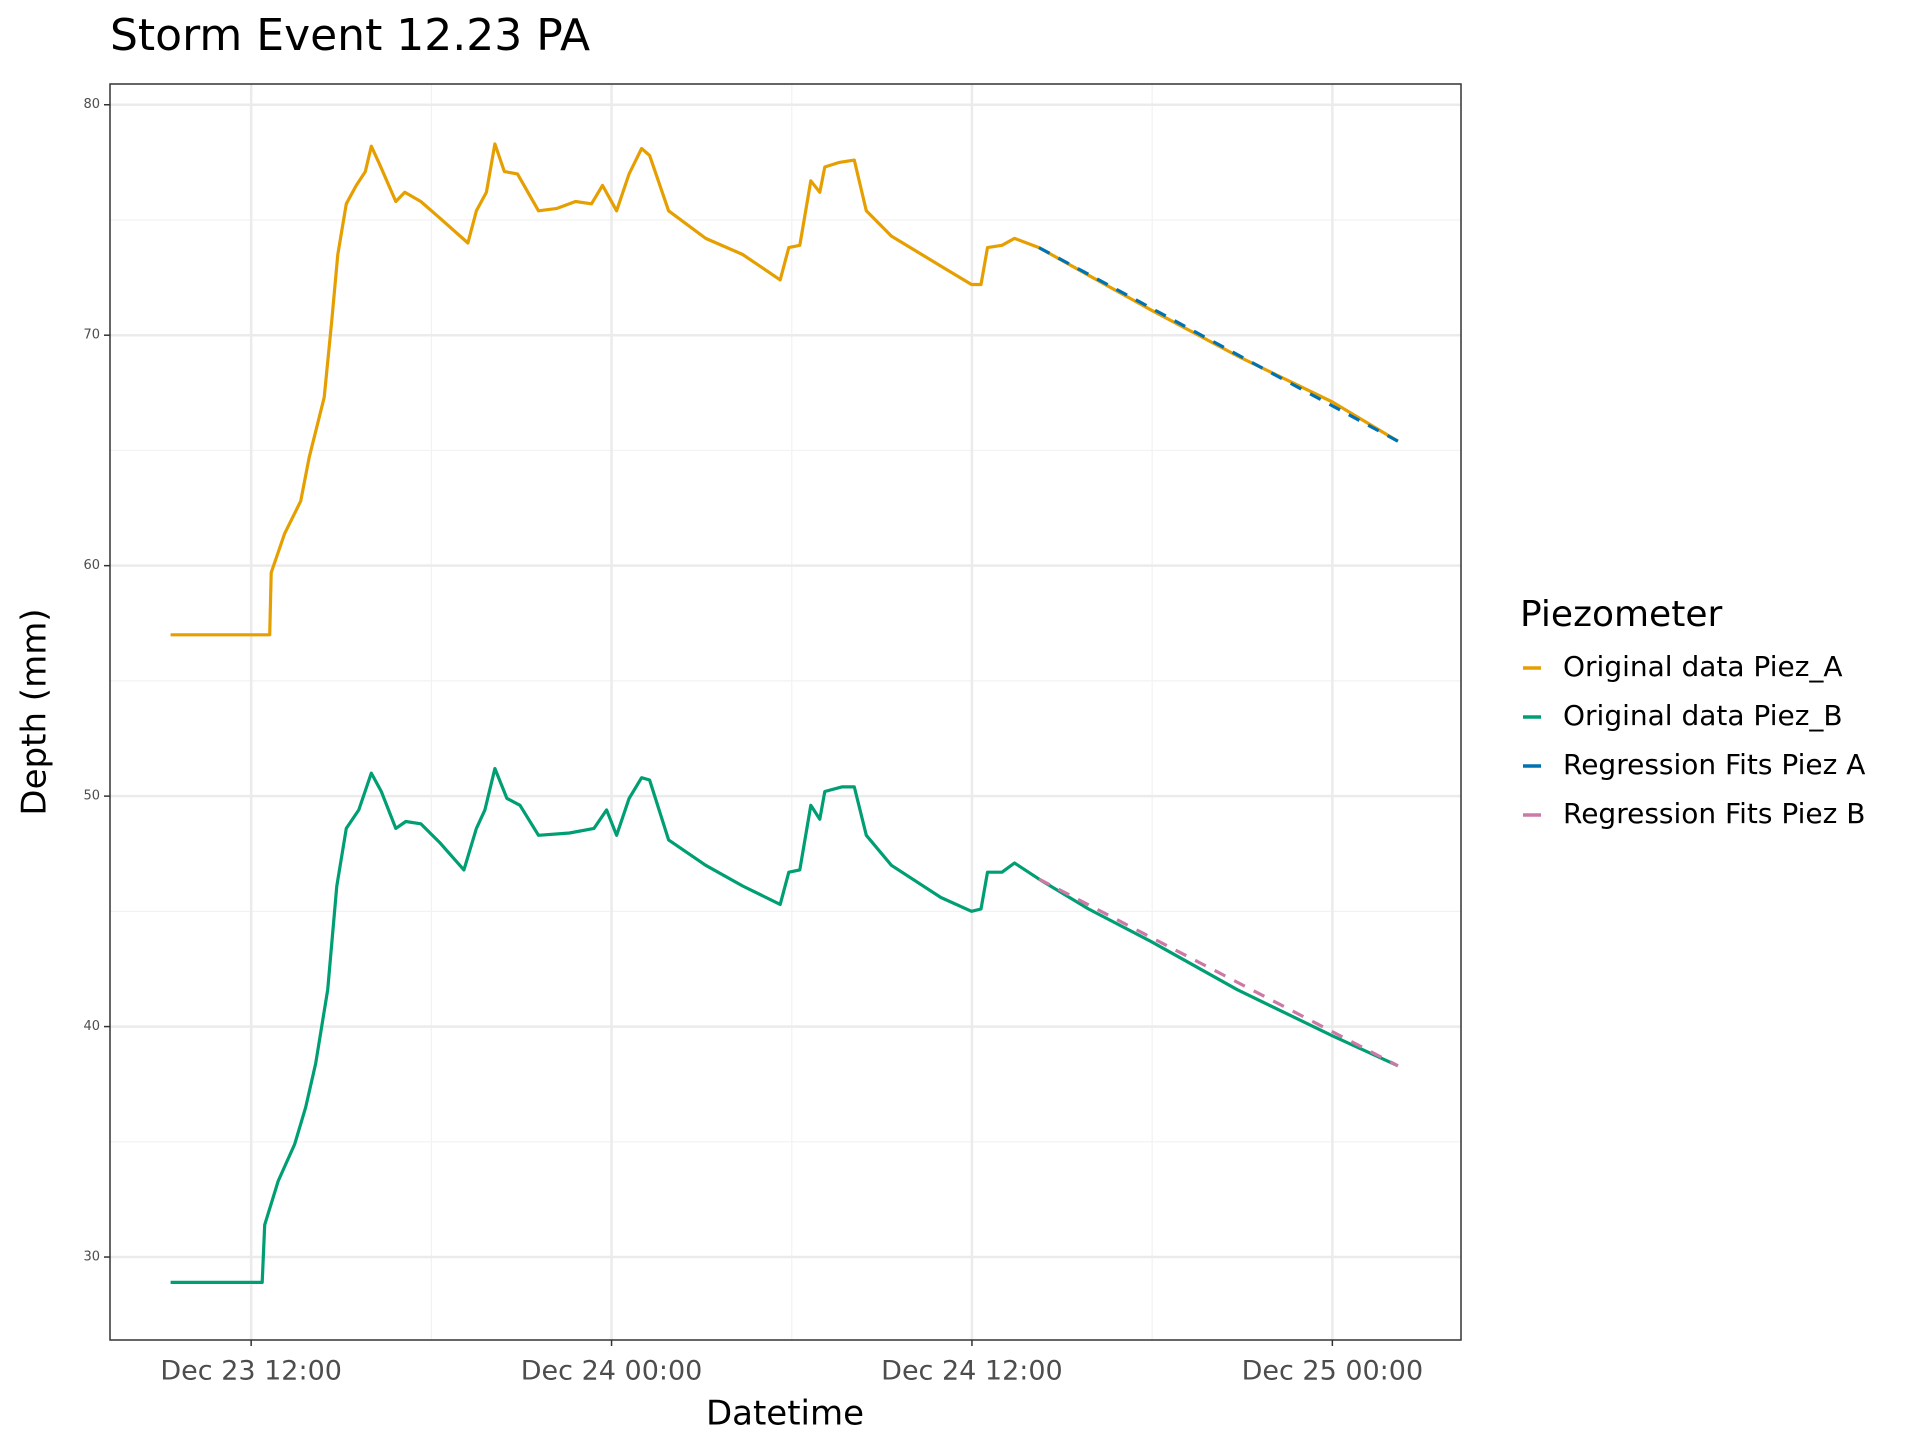  Describe the element at coordinates (91, 1257) in the screenshot. I see `y-tick-label: 30` at that location.